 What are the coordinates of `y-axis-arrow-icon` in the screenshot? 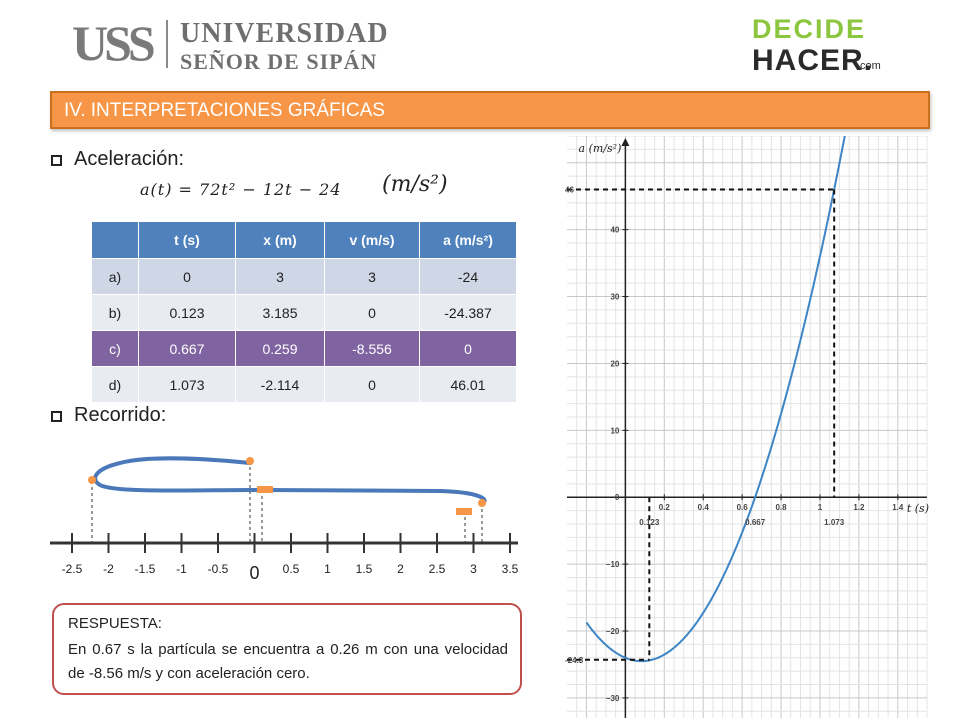 It's located at (625, 142).